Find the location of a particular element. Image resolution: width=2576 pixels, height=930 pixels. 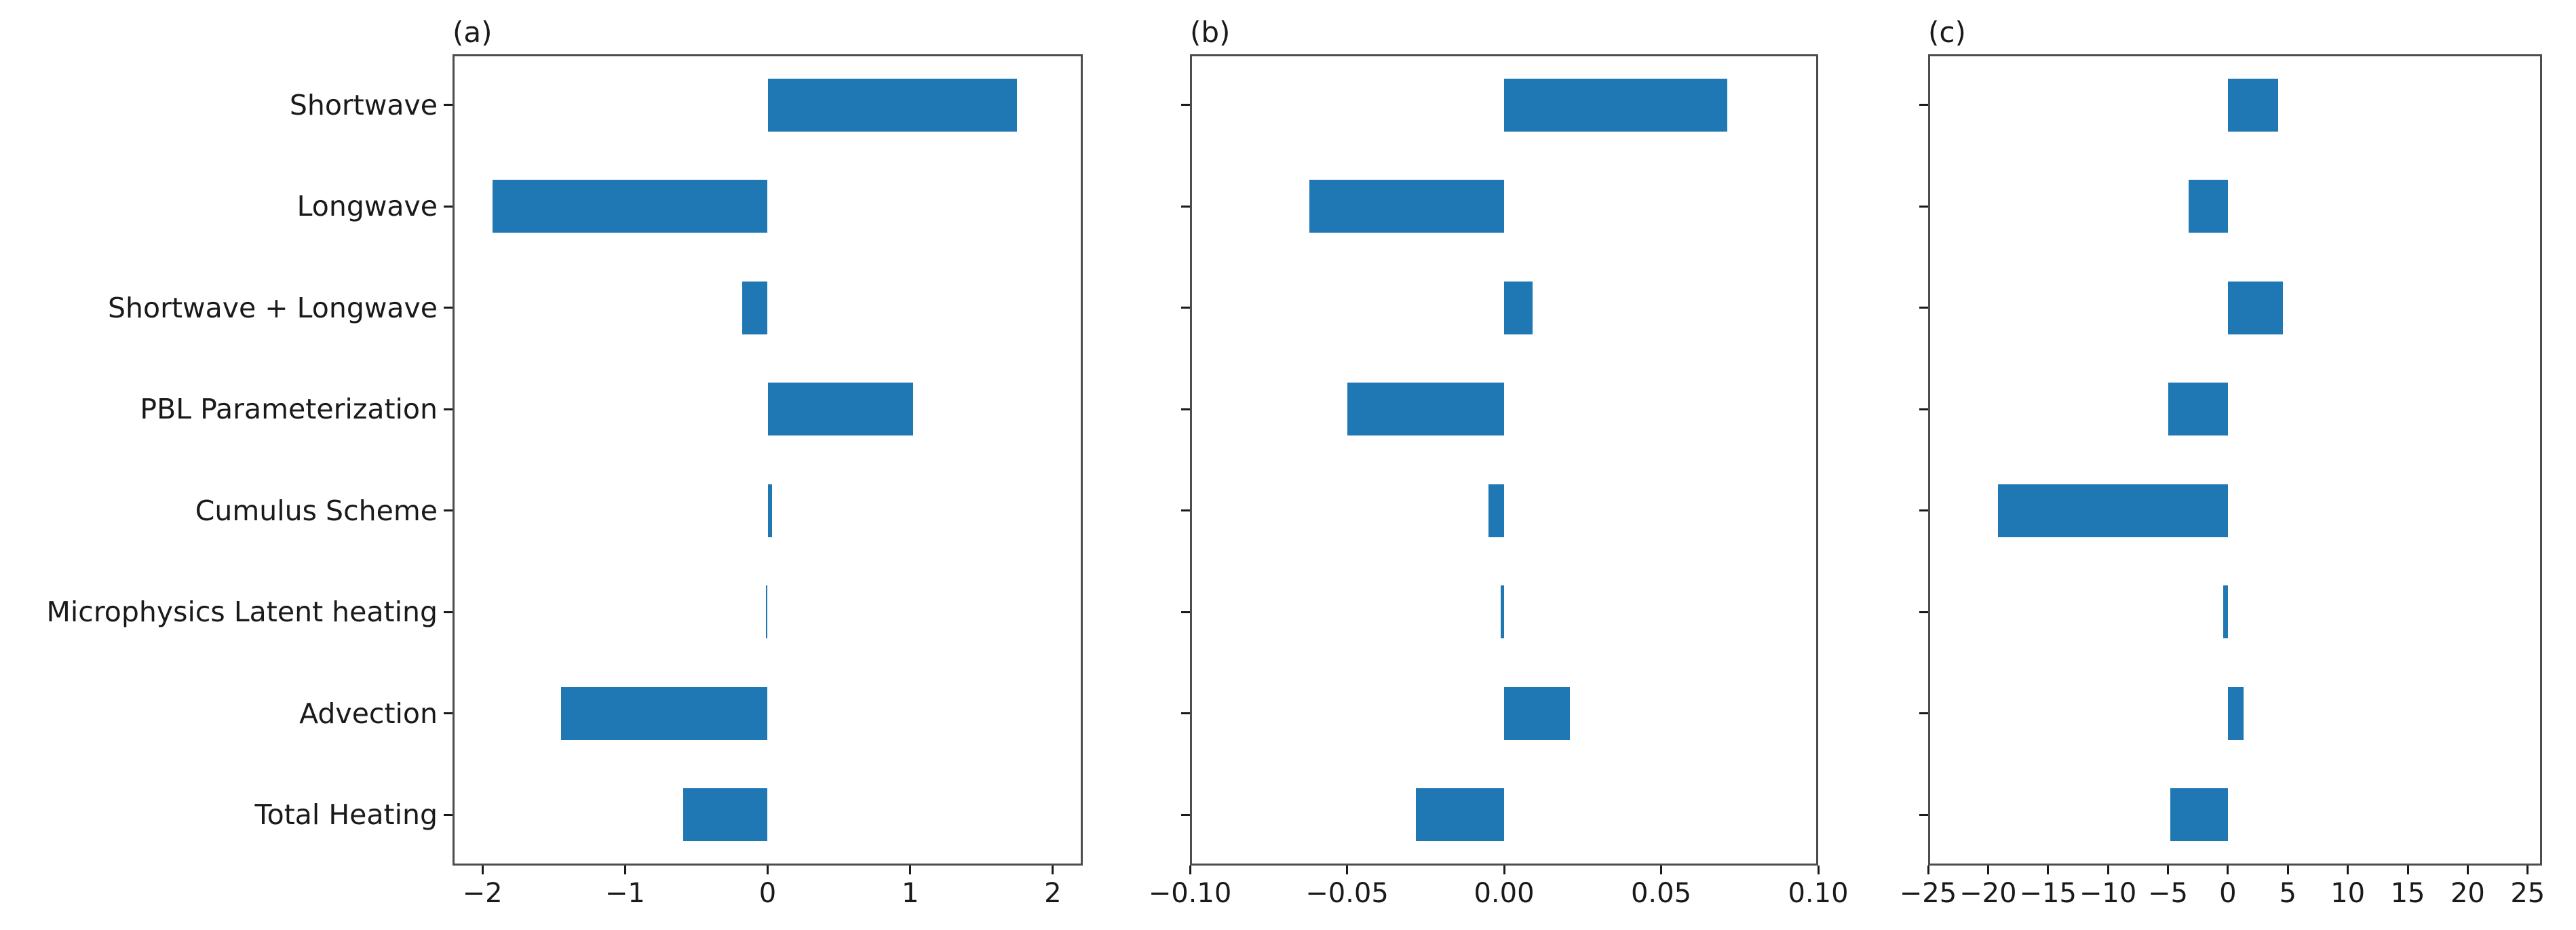

panel-title: (a) is located at coordinates (473, 32).